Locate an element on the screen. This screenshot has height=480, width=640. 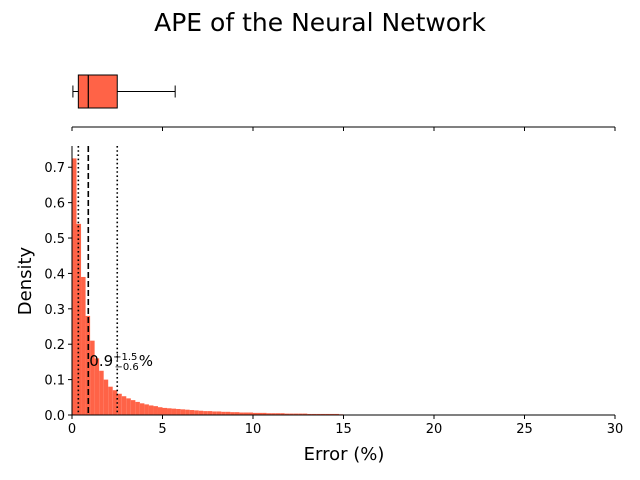
x-tick-label: 25 is located at coordinates (524, 429).